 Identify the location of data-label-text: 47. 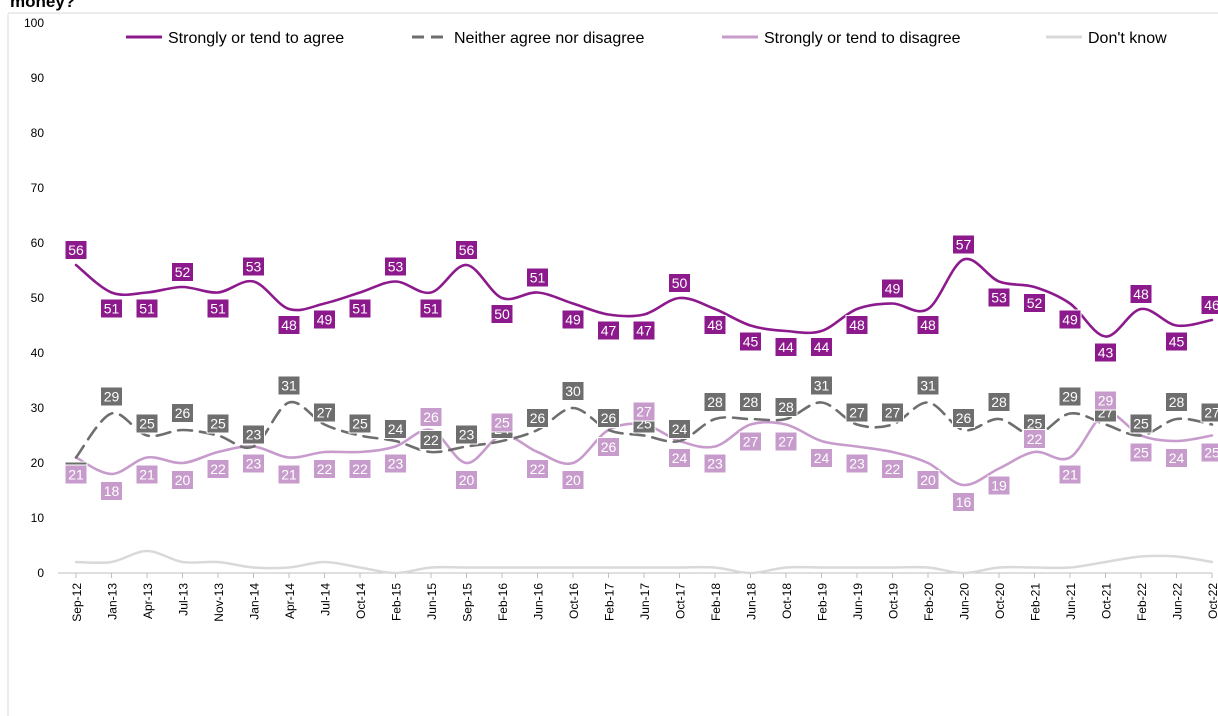
(644, 331).